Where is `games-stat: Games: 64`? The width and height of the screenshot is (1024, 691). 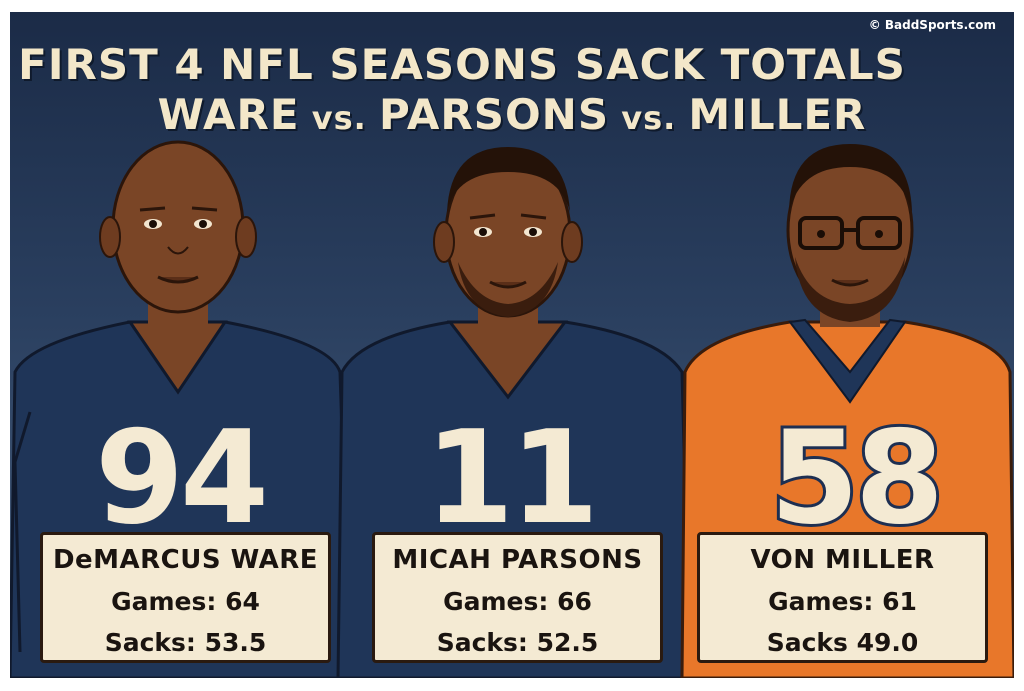
games-stat: Games: 64 is located at coordinates (185, 601).